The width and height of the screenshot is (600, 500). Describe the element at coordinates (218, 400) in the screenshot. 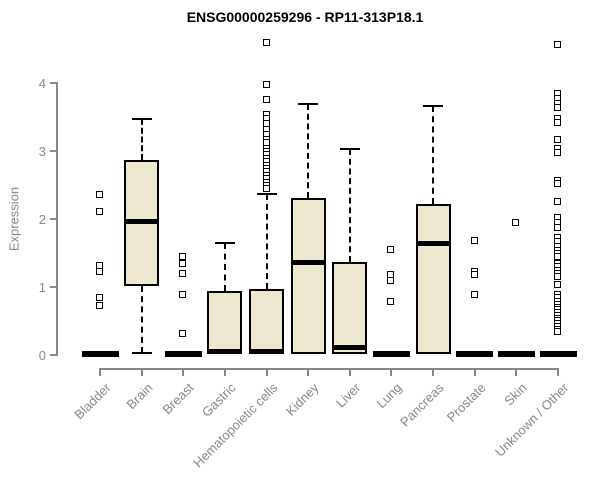

I see `x-tick-label: Gastric` at that location.